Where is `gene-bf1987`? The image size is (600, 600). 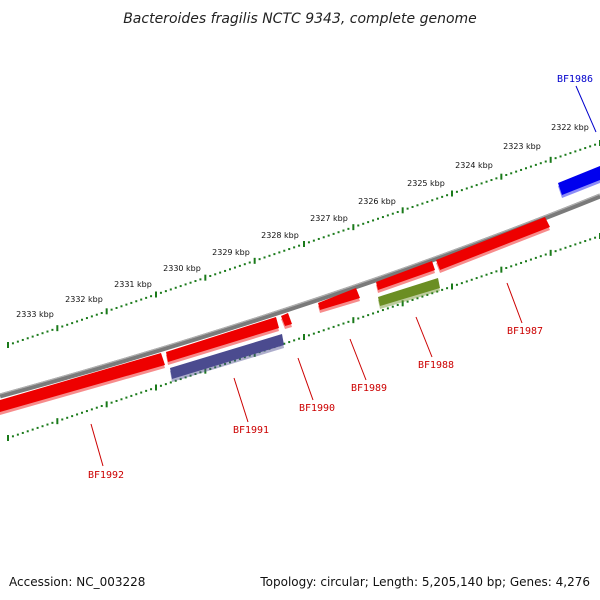 gene-bf1987 is located at coordinates (493, 245).